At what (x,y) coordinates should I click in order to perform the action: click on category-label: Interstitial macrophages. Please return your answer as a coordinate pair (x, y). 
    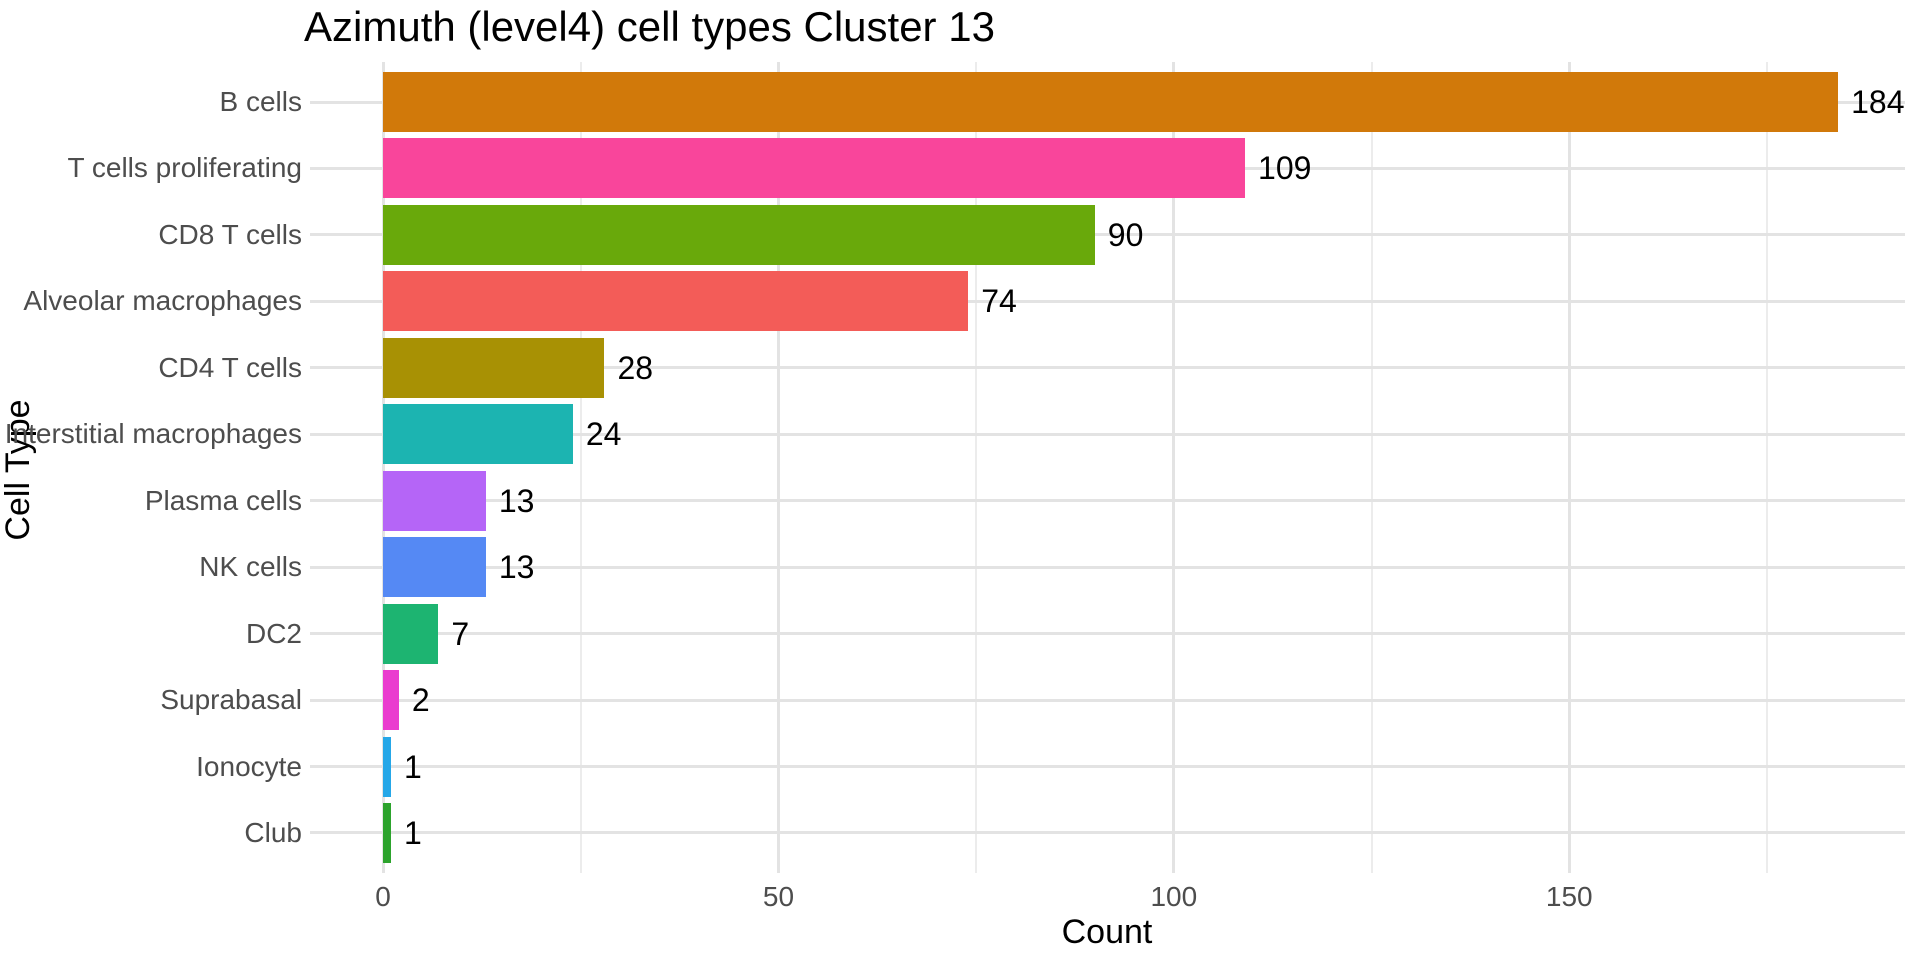
    Looking at the image, I should click on (153, 434).